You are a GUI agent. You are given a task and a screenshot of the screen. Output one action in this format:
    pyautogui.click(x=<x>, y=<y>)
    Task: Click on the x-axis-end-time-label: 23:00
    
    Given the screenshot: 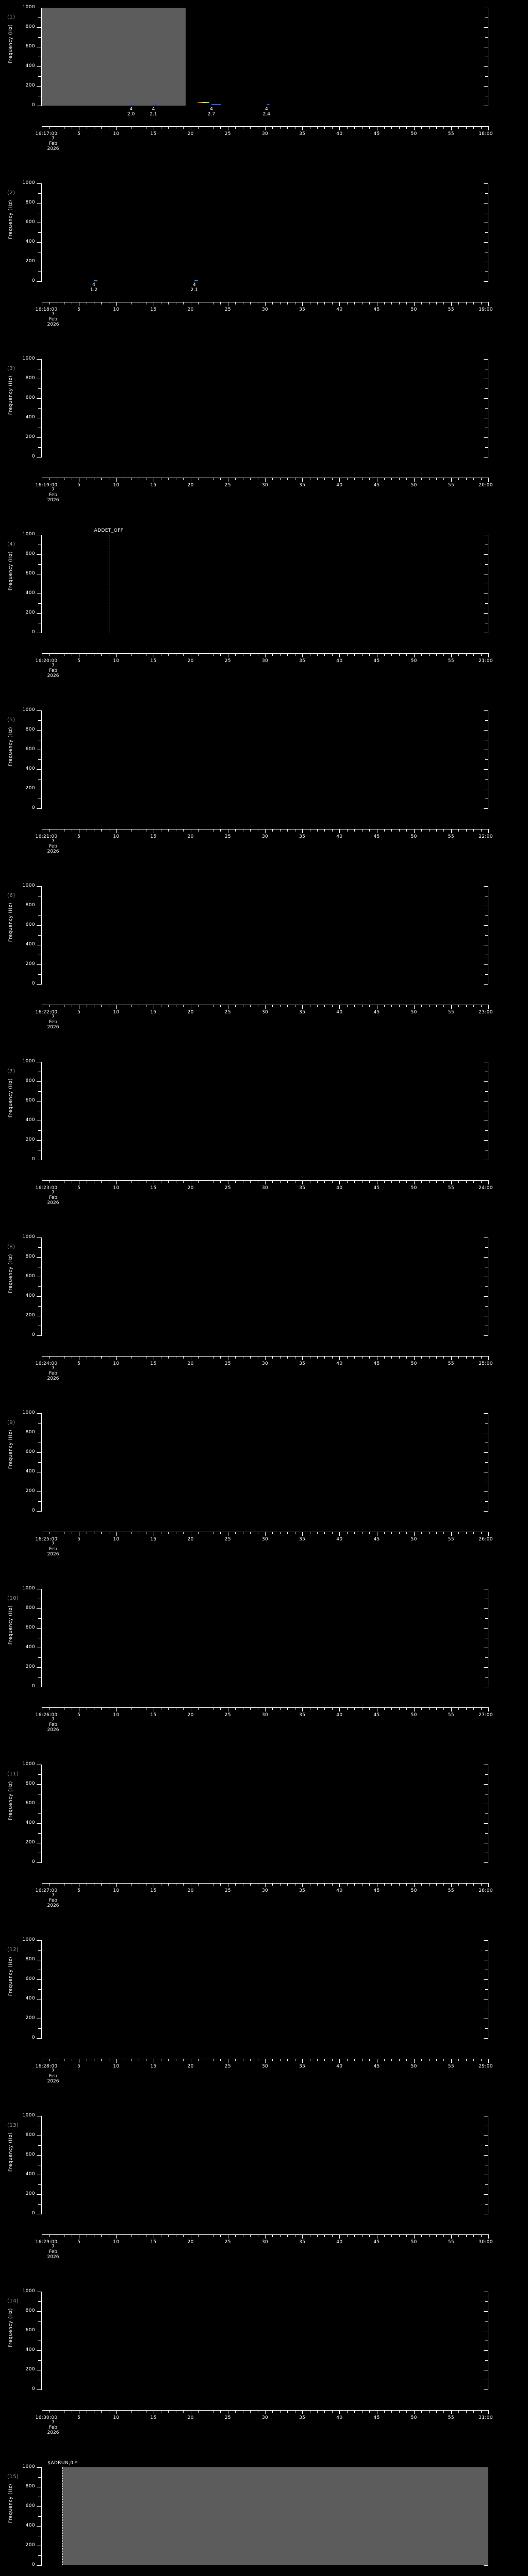 What is the action you would take?
    pyautogui.click(x=485, y=1012)
    